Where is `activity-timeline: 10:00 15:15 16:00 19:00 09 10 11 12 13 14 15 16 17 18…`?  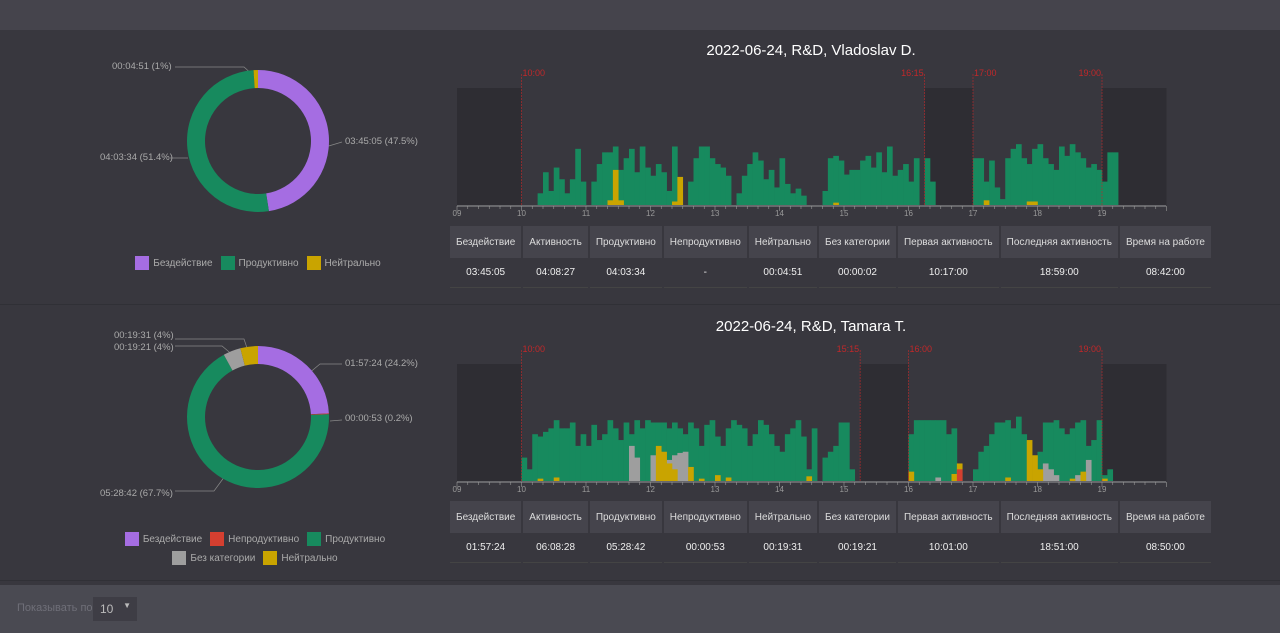
activity-timeline: 10:00 15:15 16:00 19:00 09 10 11 12 13 14 15 16 17 18… is located at coordinates (810, 419).